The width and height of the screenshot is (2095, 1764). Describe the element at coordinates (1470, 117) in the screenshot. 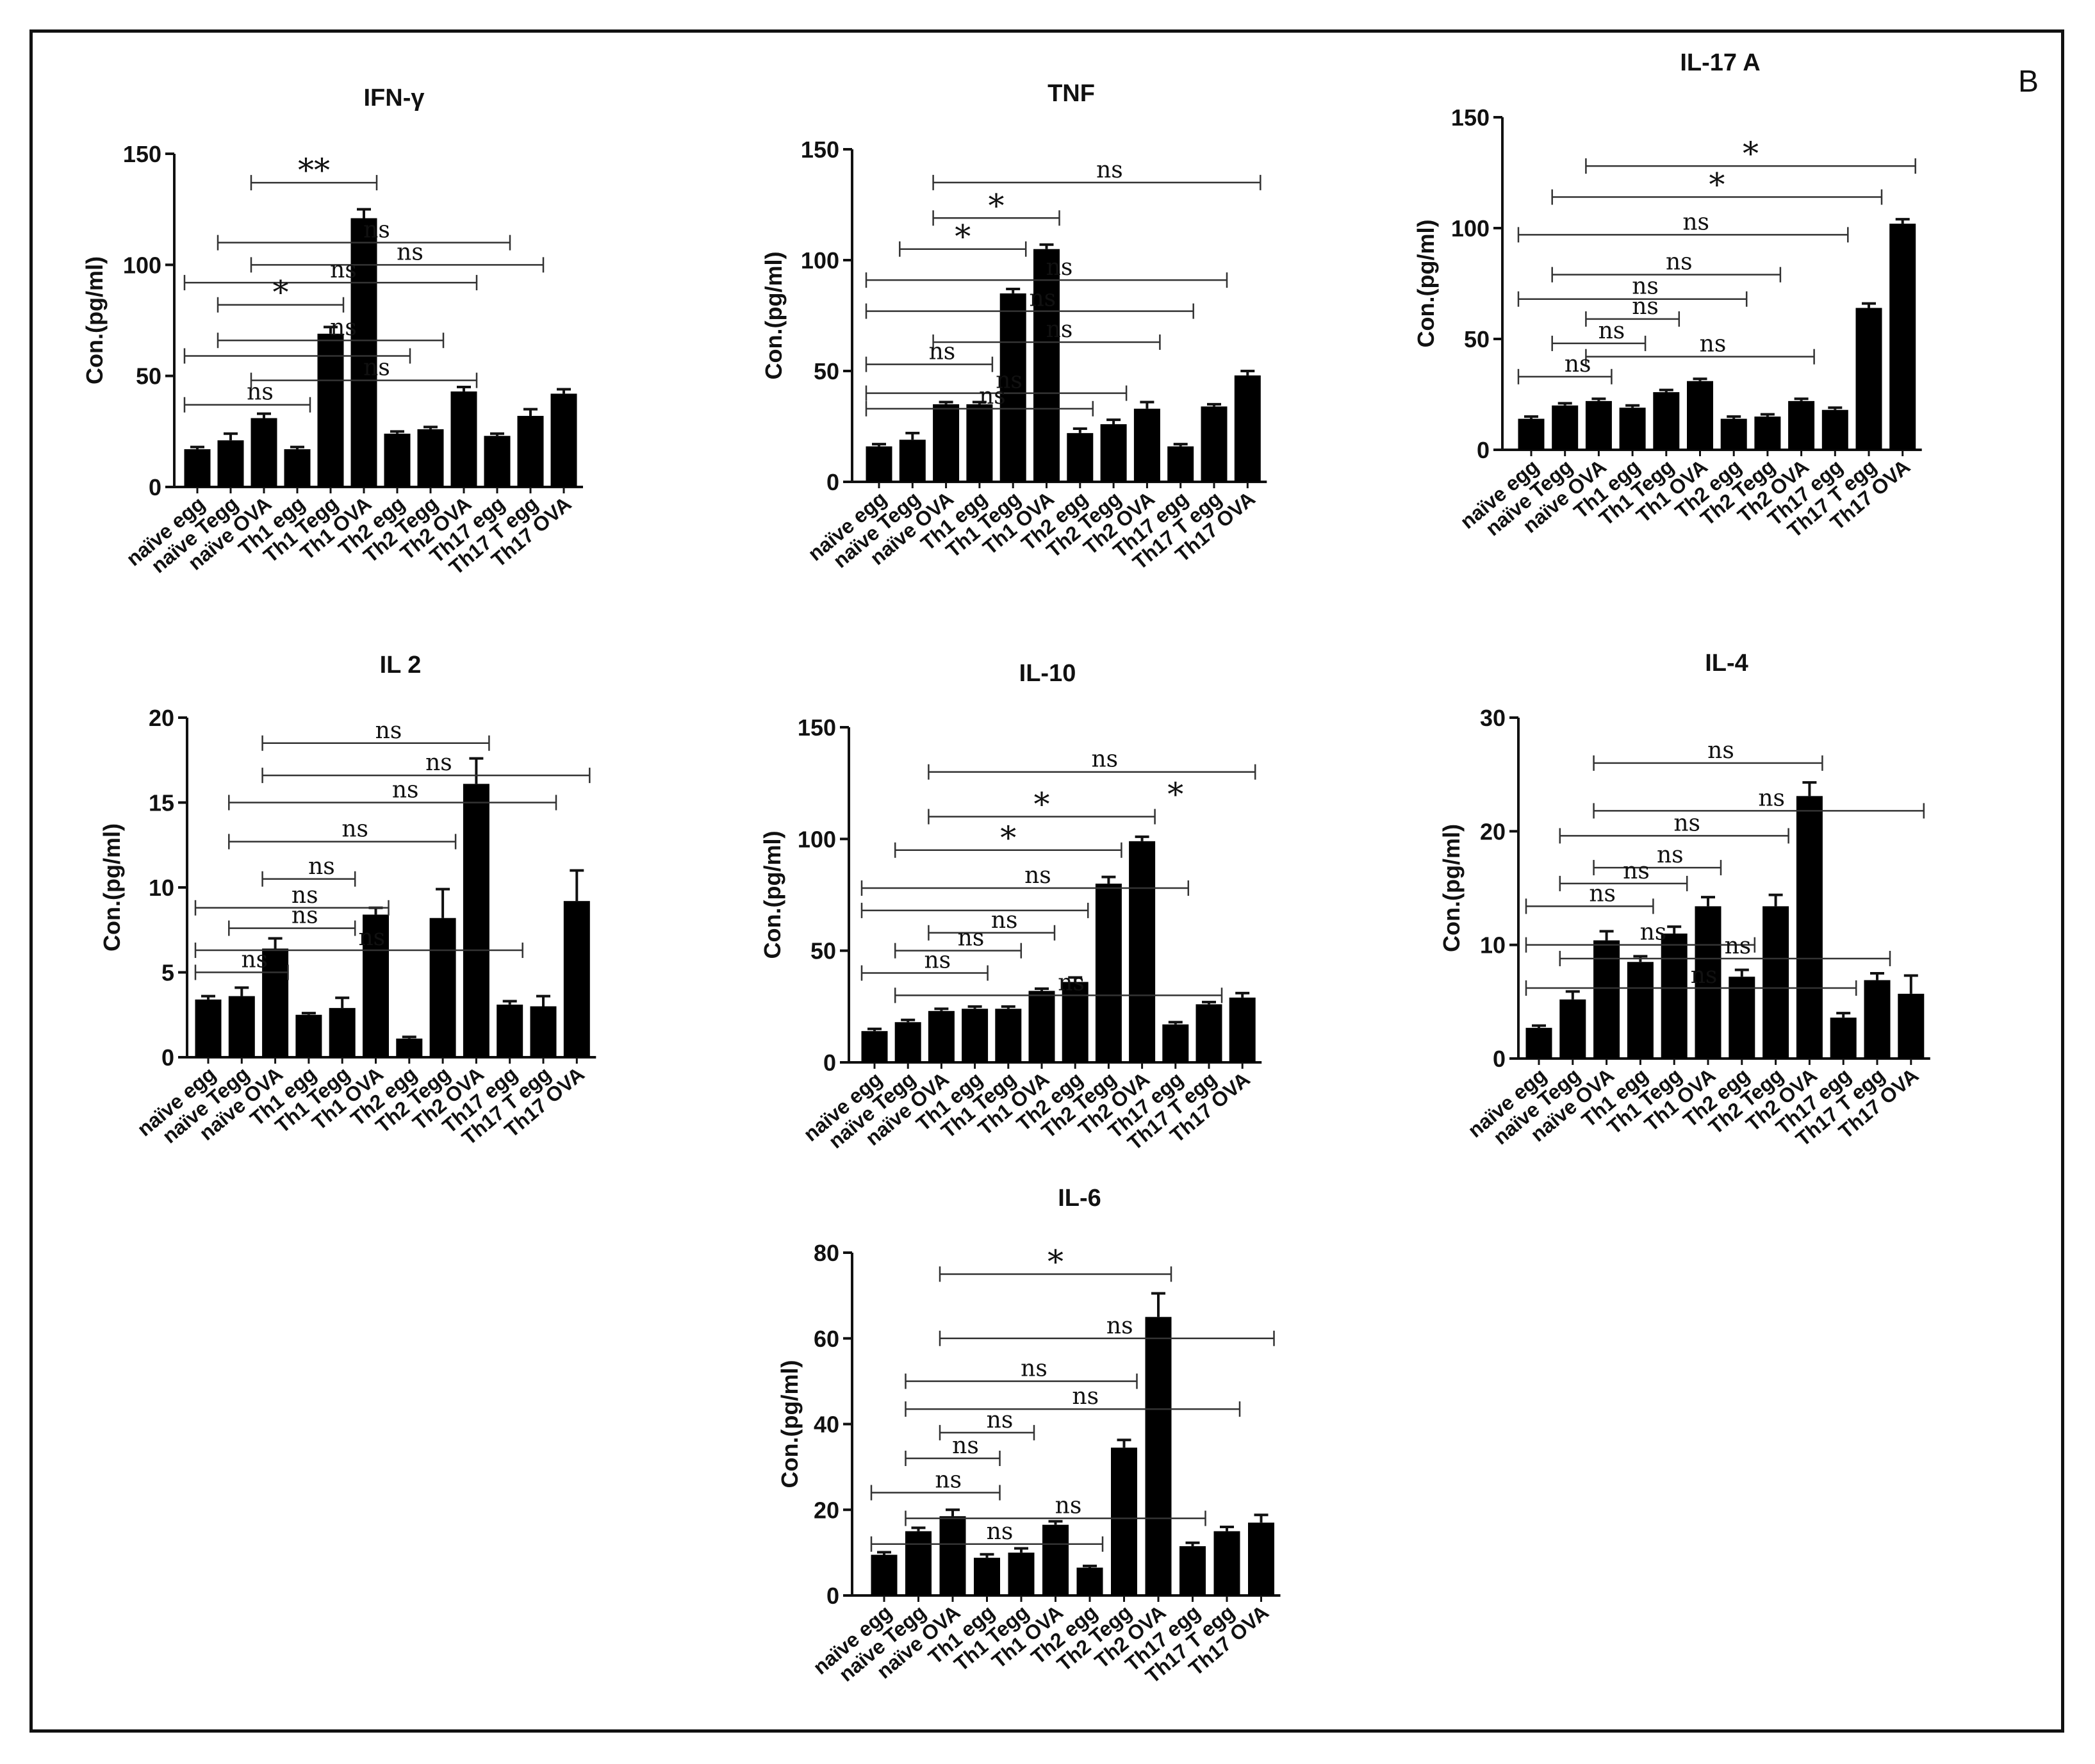

I see `y-tick-label: 150` at that location.